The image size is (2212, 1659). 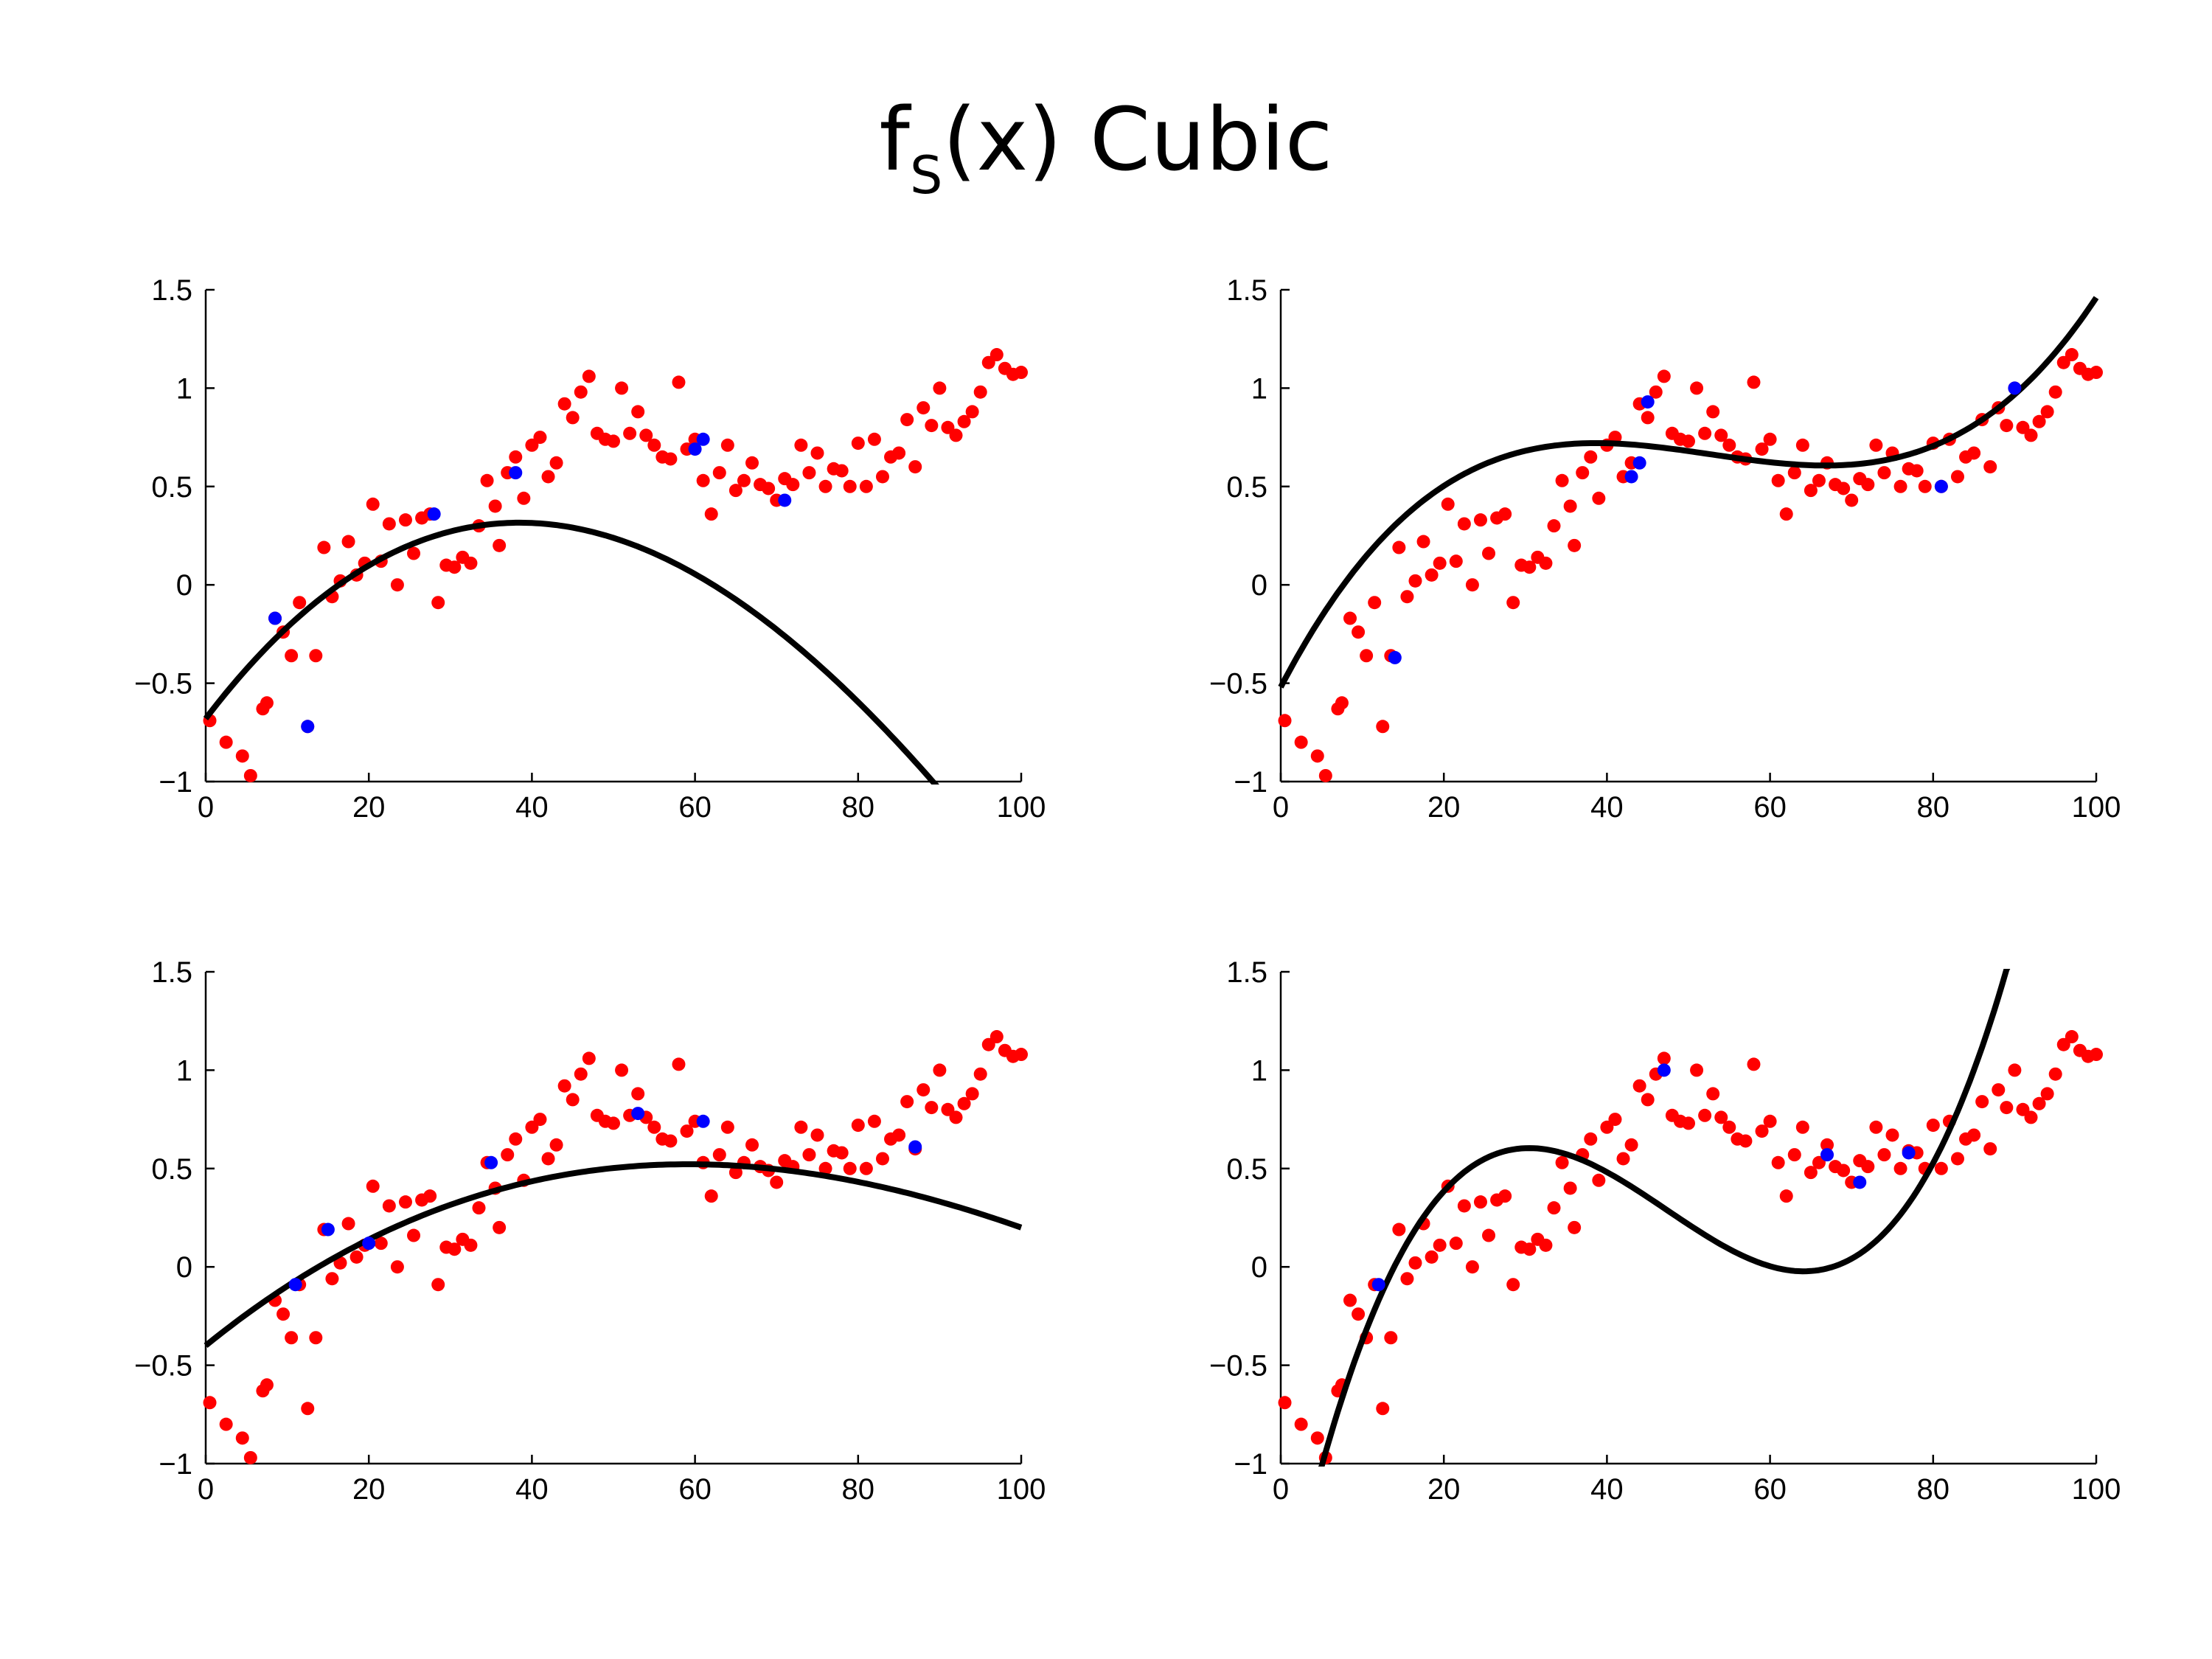 What do you see at coordinates (1238, 684) in the screenshot?
I see `y-tick-label: −0.5` at bounding box center [1238, 684].